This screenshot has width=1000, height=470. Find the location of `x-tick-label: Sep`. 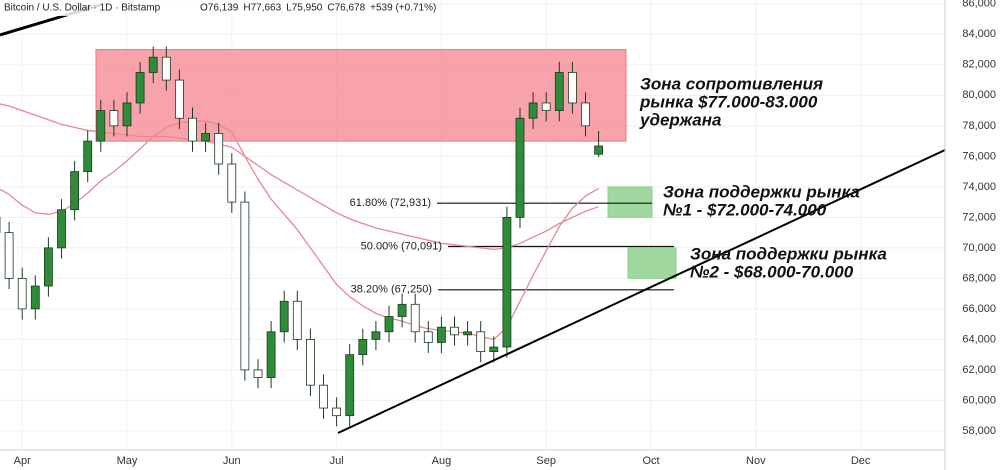

x-tick-label: Sep is located at coordinates (546, 461).